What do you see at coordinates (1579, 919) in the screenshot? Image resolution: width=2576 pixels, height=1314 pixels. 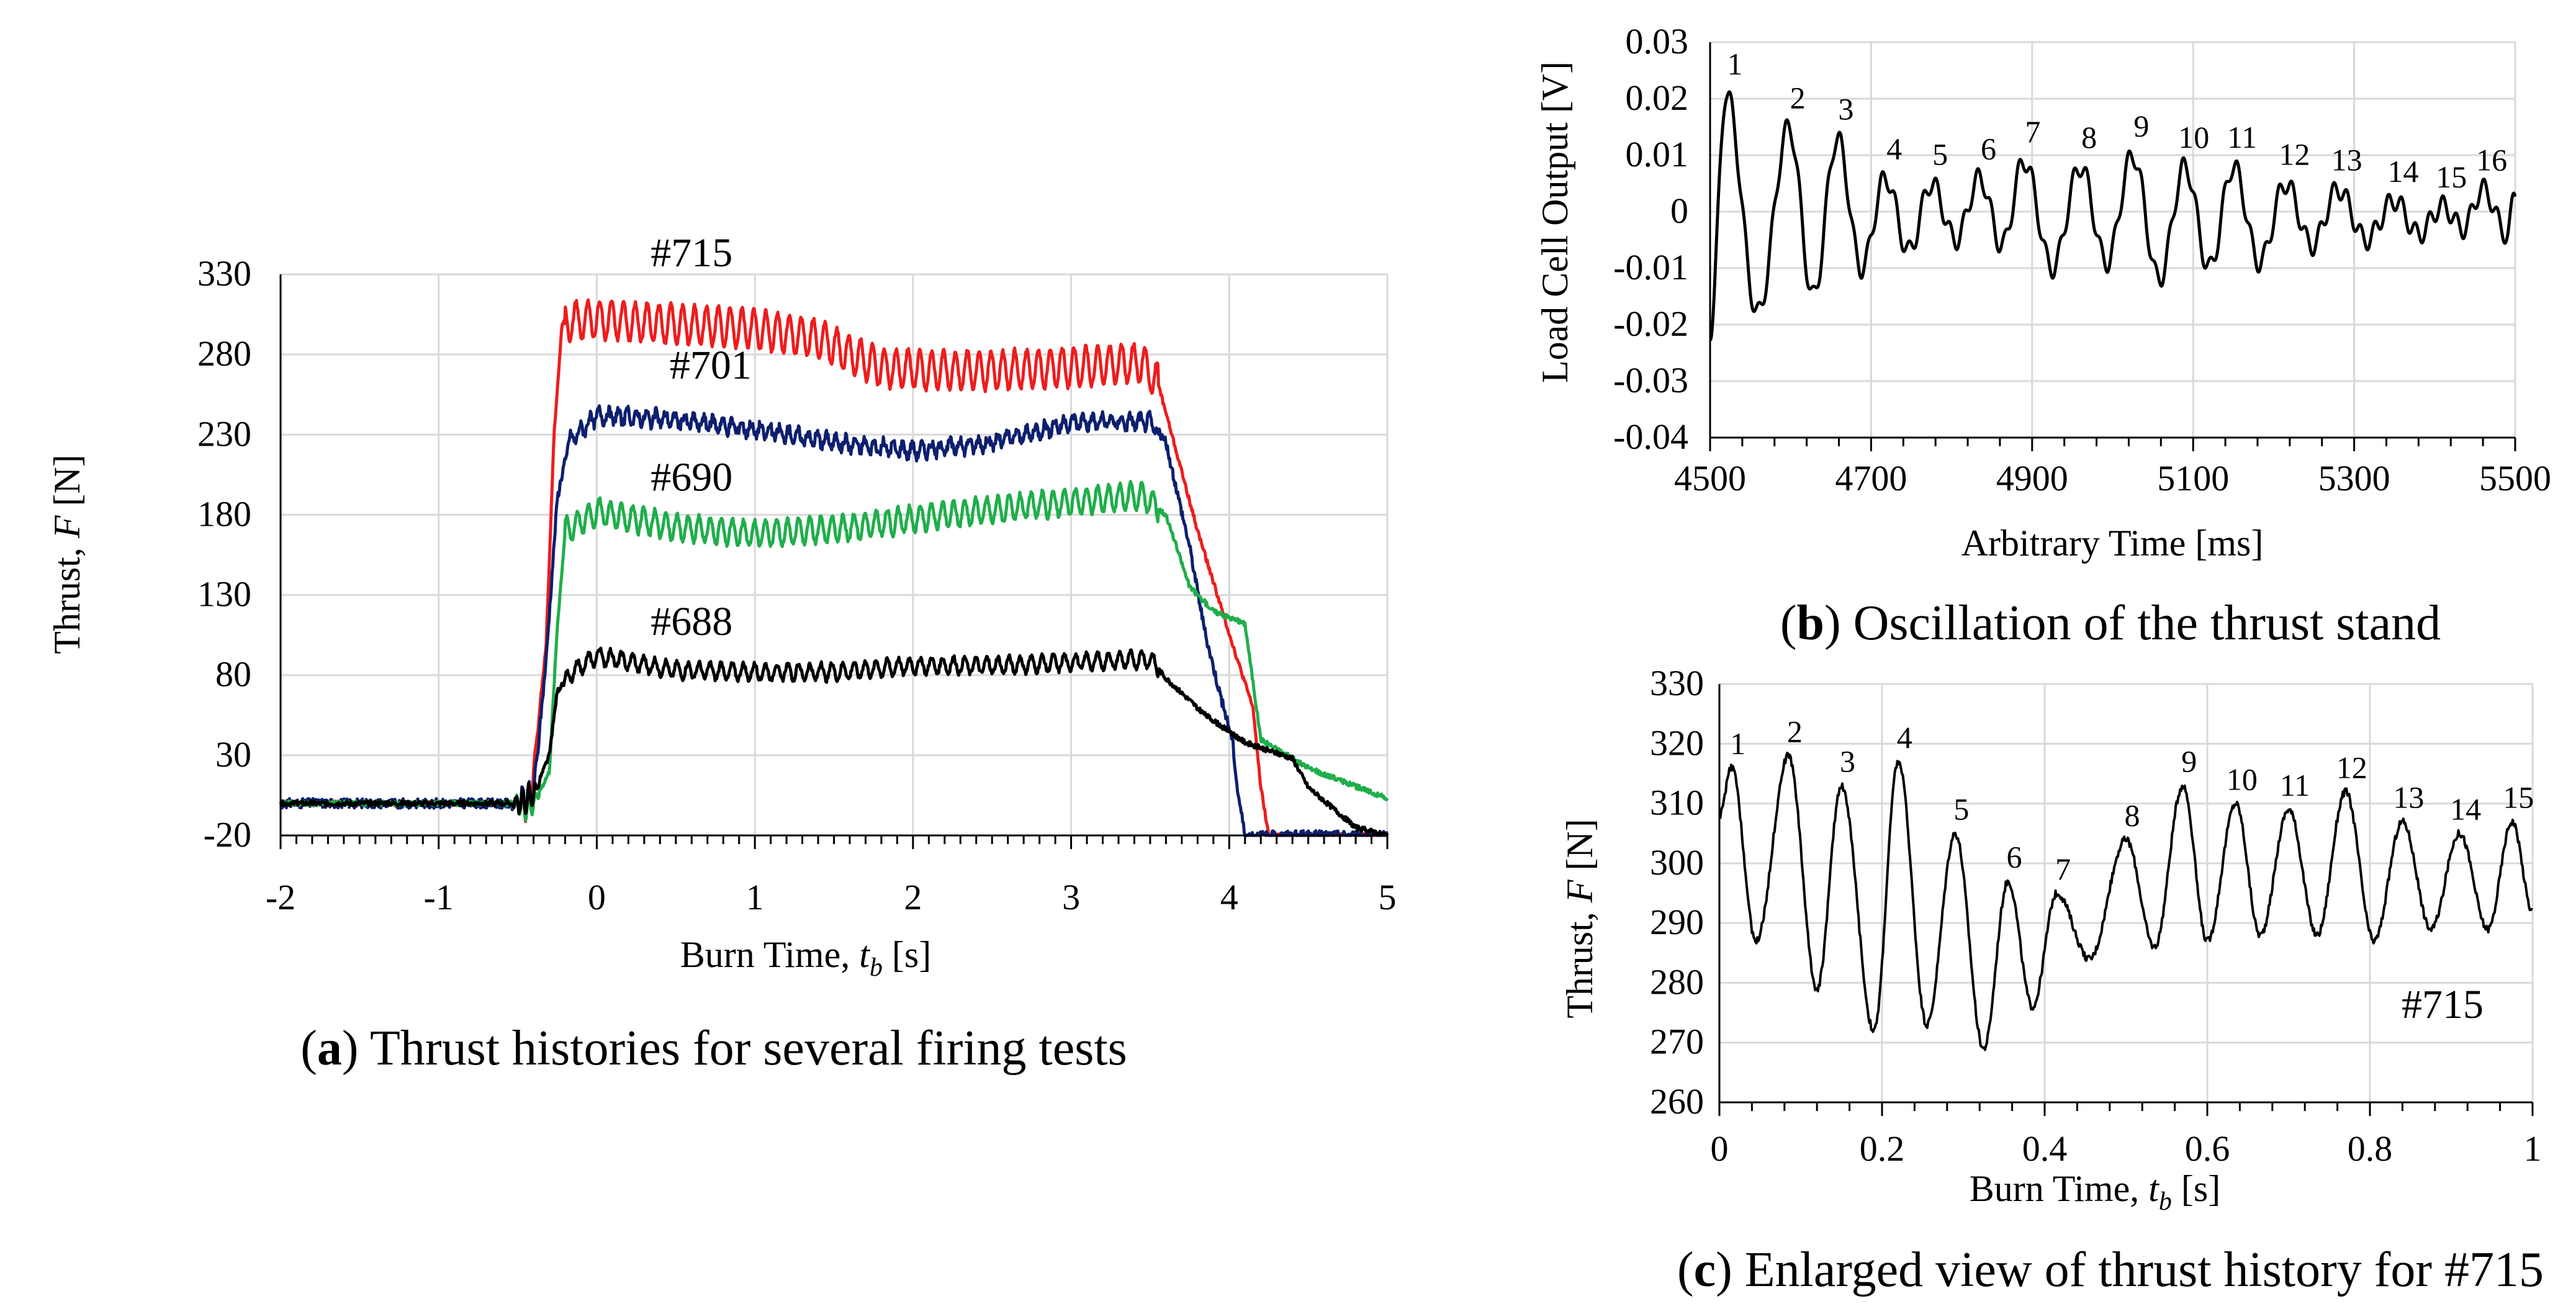 I see `panel-c-y-axis-label: Thrust, F [N]` at bounding box center [1579, 919].